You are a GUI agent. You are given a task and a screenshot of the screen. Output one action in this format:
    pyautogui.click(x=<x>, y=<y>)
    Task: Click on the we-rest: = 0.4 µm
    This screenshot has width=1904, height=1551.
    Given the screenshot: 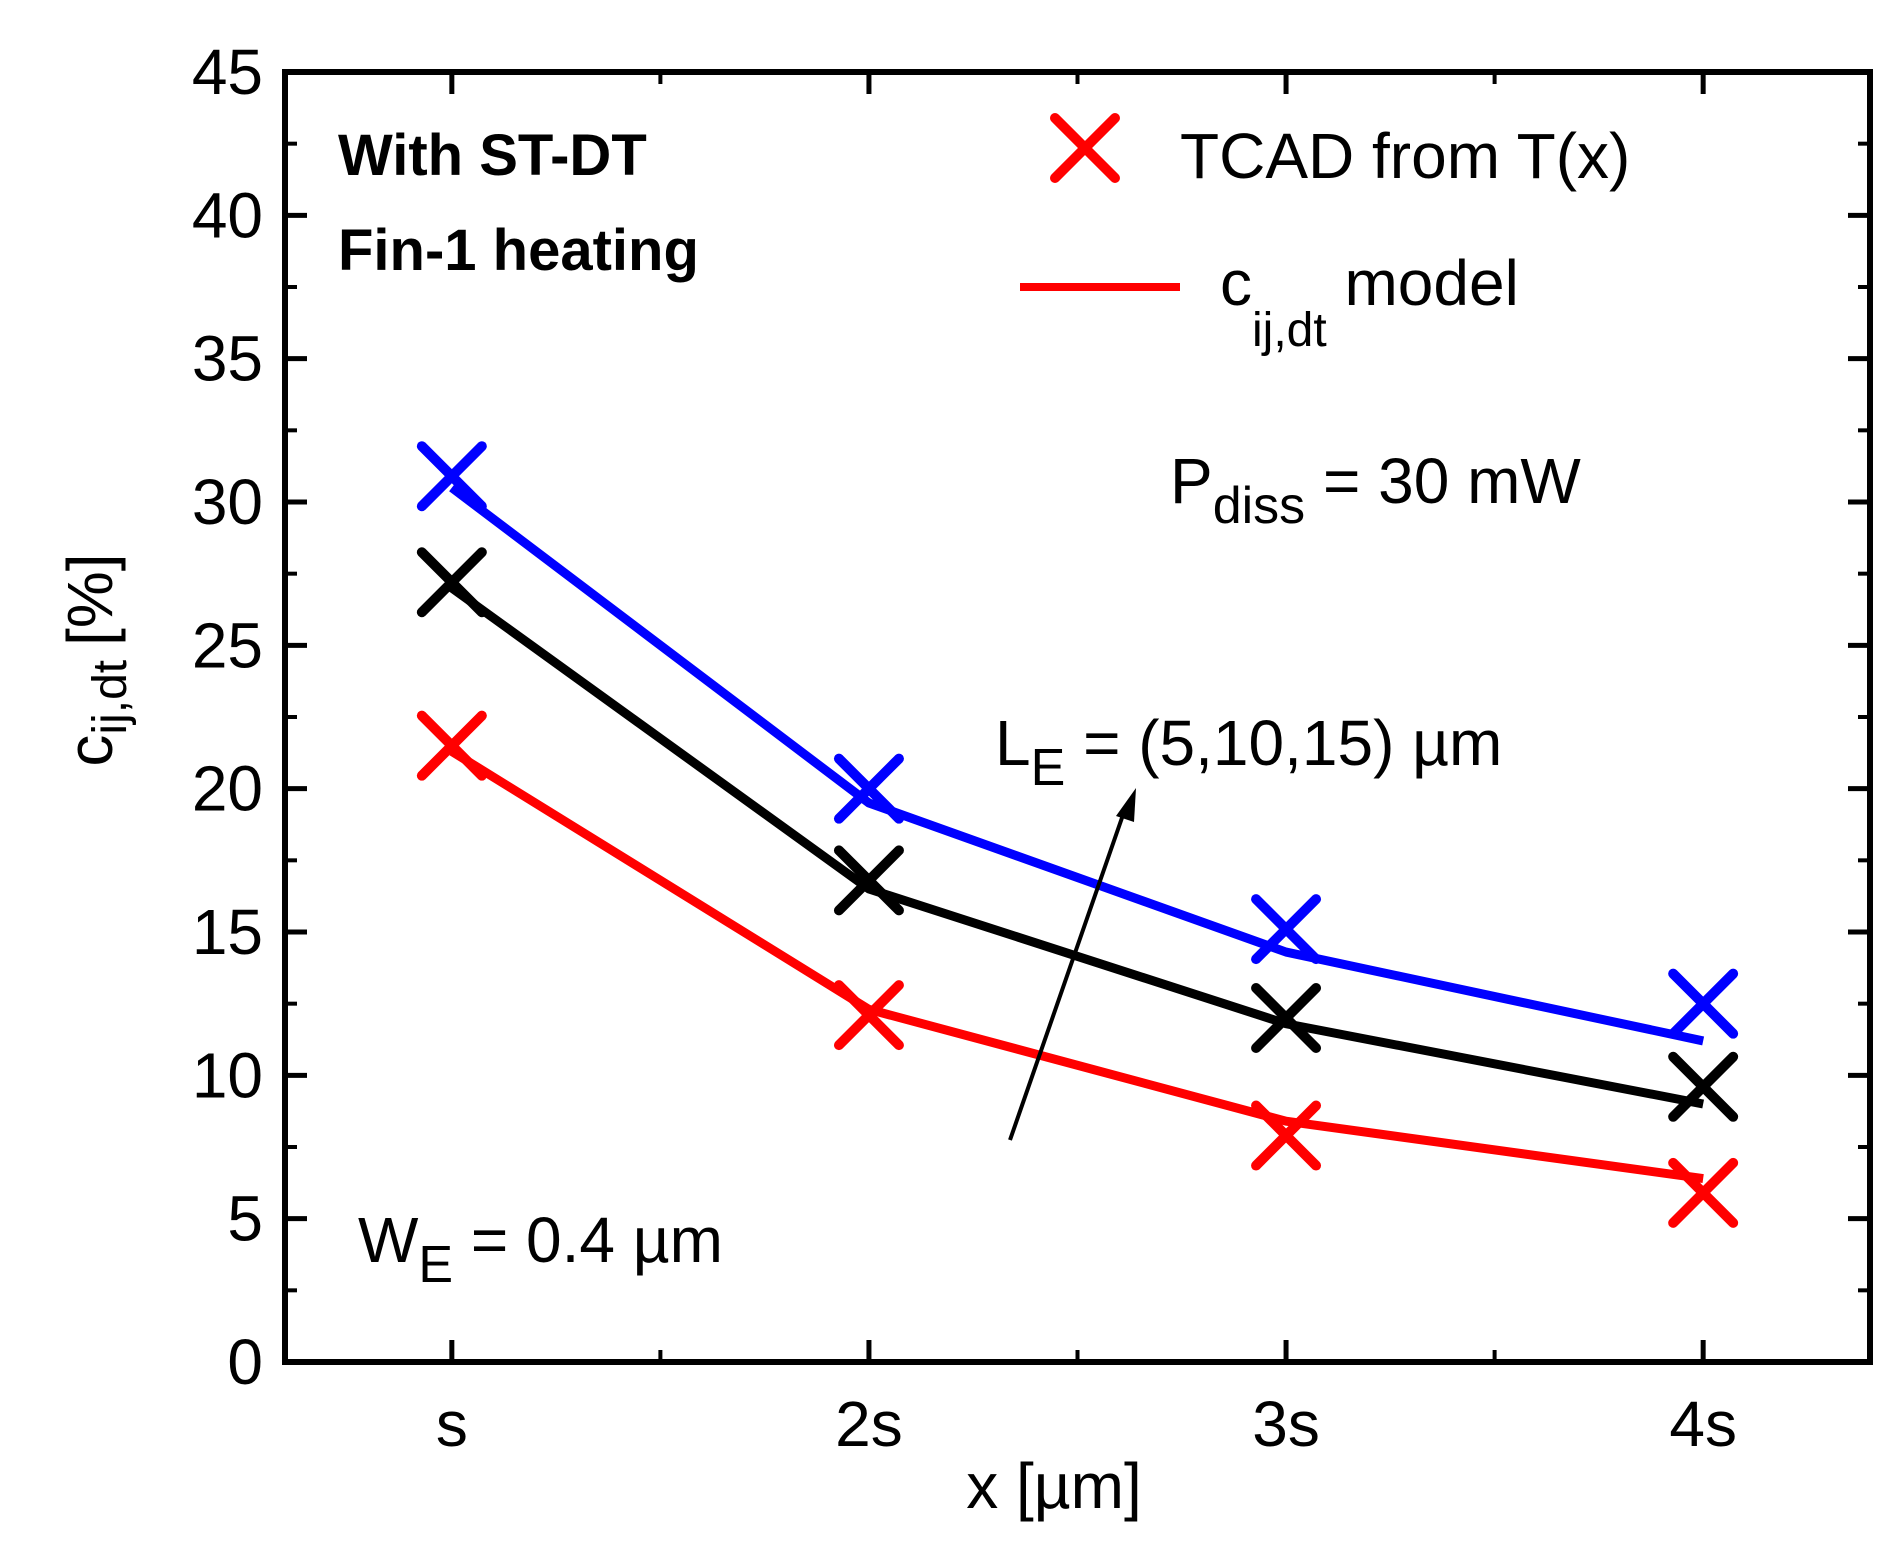 What is the action you would take?
    pyautogui.click(x=588, y=1240)
    